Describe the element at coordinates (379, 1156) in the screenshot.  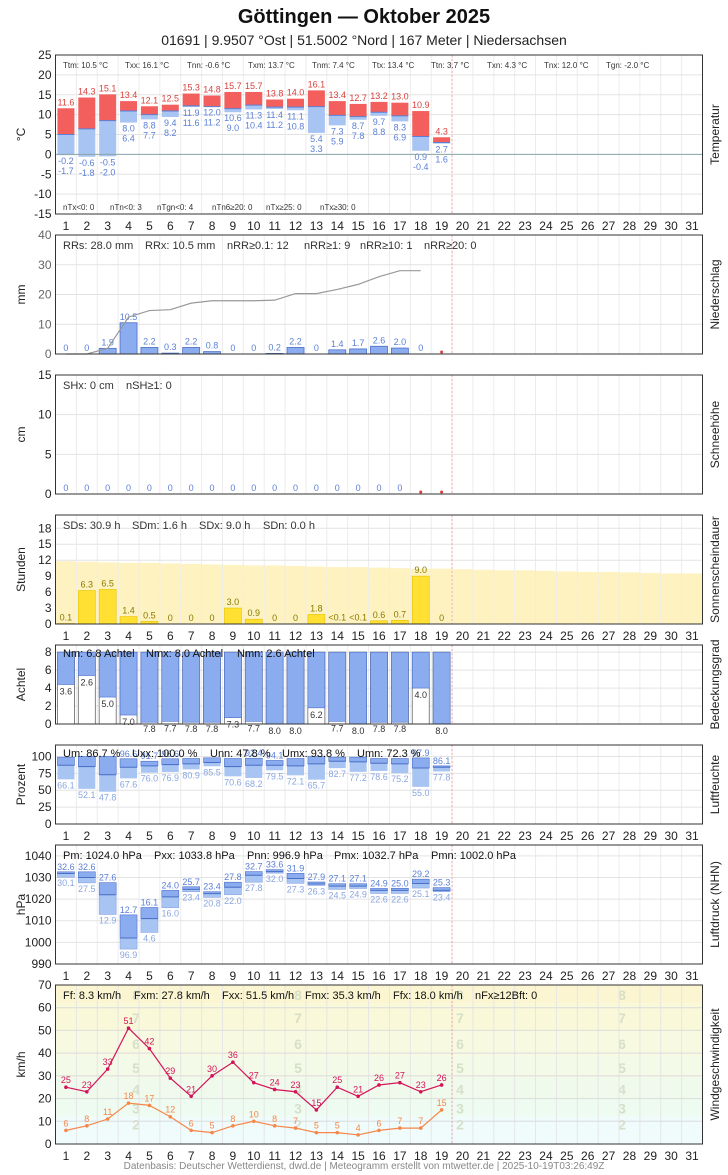
I see `day-label: 16` at that location.